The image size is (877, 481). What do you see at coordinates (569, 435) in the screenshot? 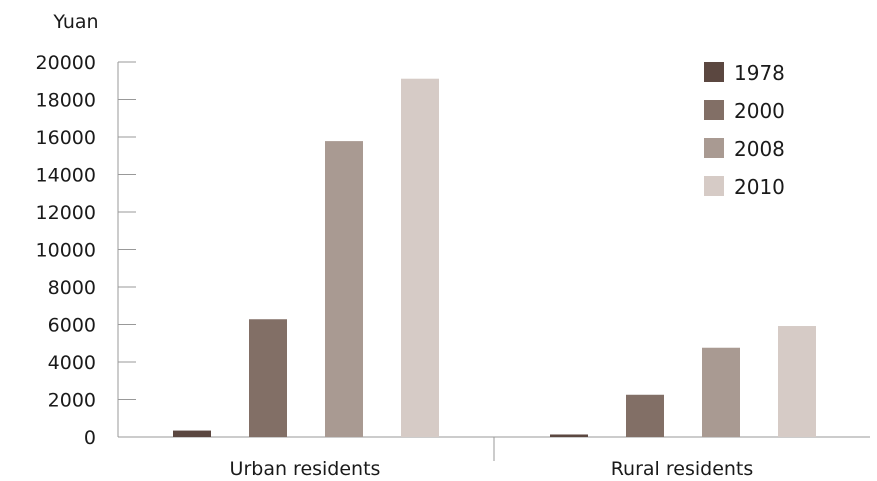
I see `bar-1978-rural` at bounding box center [569, 435].